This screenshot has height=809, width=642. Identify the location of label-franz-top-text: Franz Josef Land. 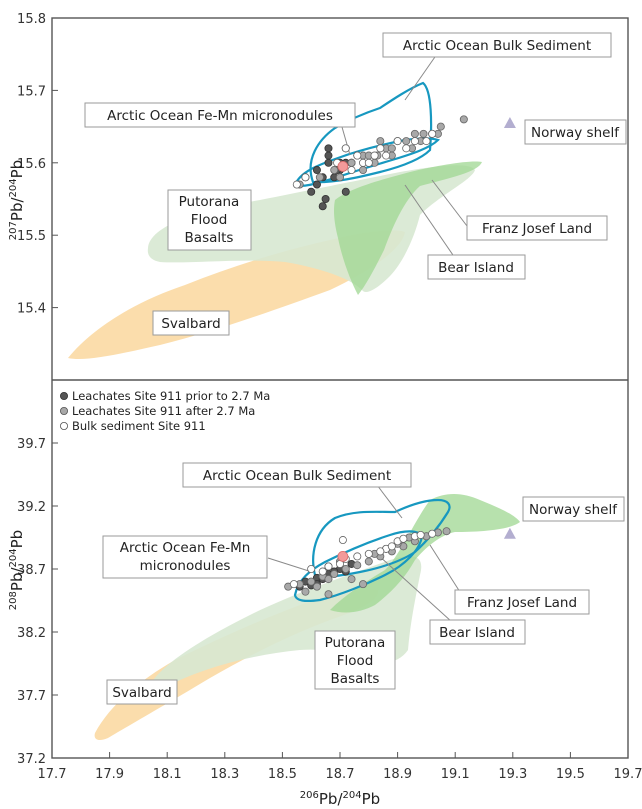
(537, 229).